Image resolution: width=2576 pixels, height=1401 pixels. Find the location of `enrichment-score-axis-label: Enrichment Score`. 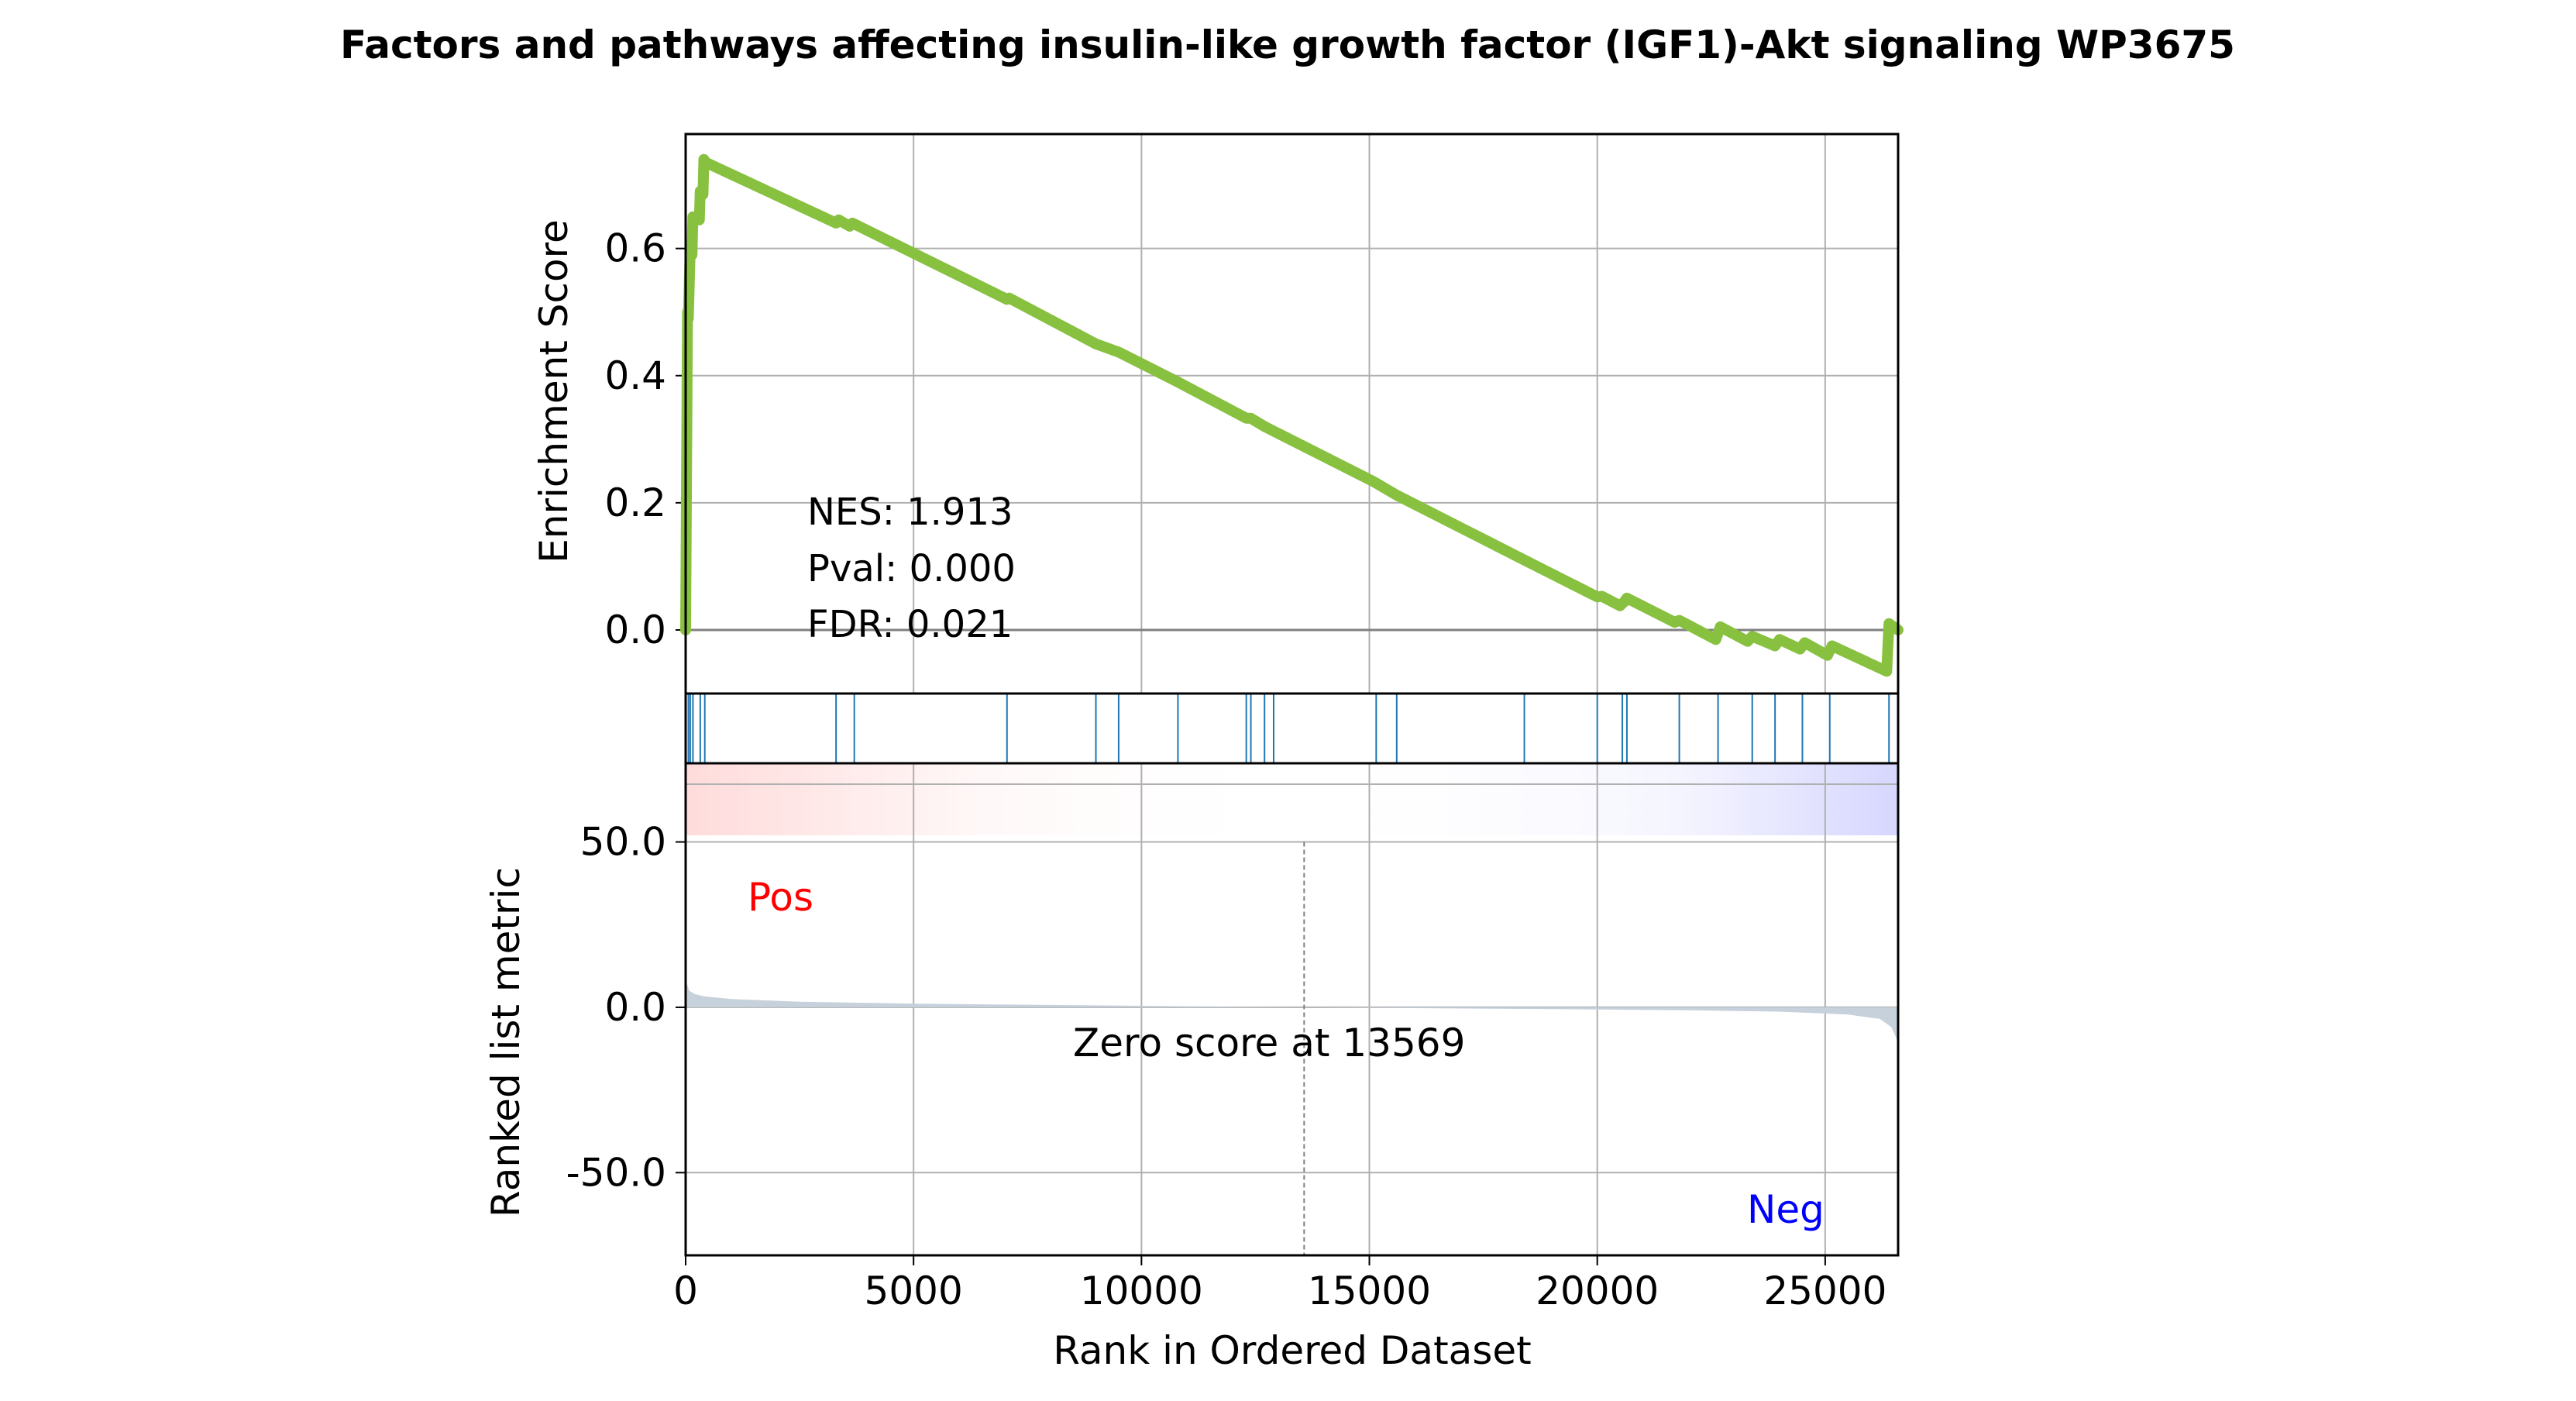

enrichment-score-axis-label: Enrichment Score is located at coordinates (553, 391).